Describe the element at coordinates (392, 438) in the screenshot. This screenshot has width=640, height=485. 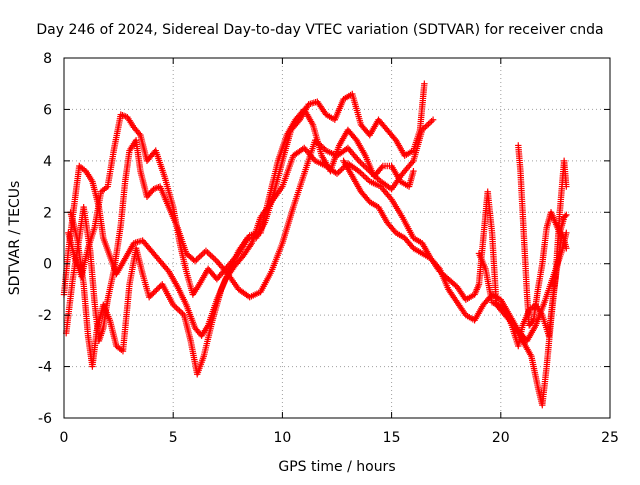
I see `x-tick-label: 15` at that location.